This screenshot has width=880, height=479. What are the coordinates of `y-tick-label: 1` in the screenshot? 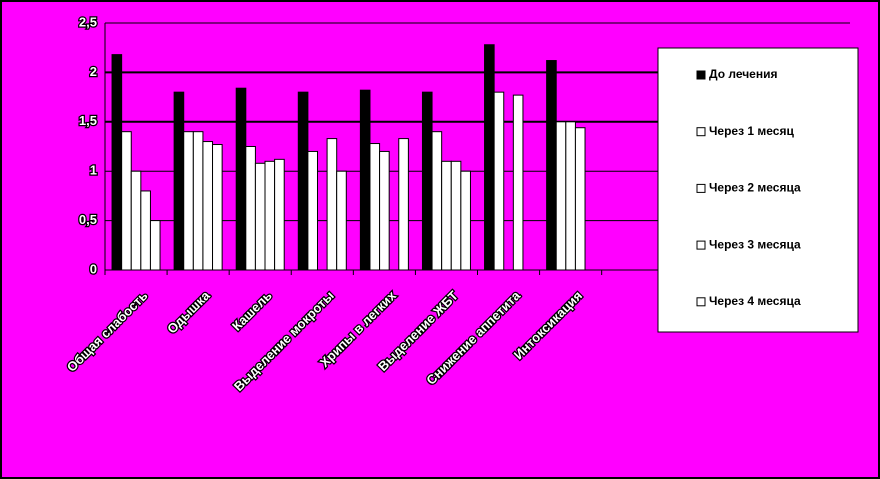 It's located at (93, 170).